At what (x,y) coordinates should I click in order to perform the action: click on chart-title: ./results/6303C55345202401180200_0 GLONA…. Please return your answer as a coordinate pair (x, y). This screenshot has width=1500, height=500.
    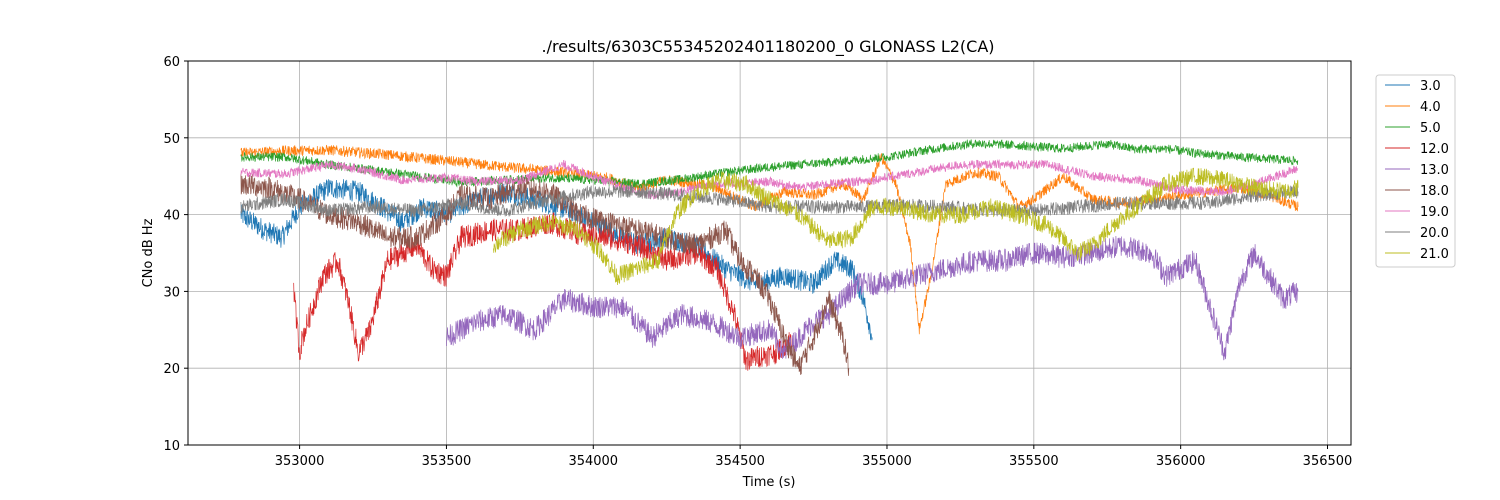
    Looking at the image, I should click on (767, 47).